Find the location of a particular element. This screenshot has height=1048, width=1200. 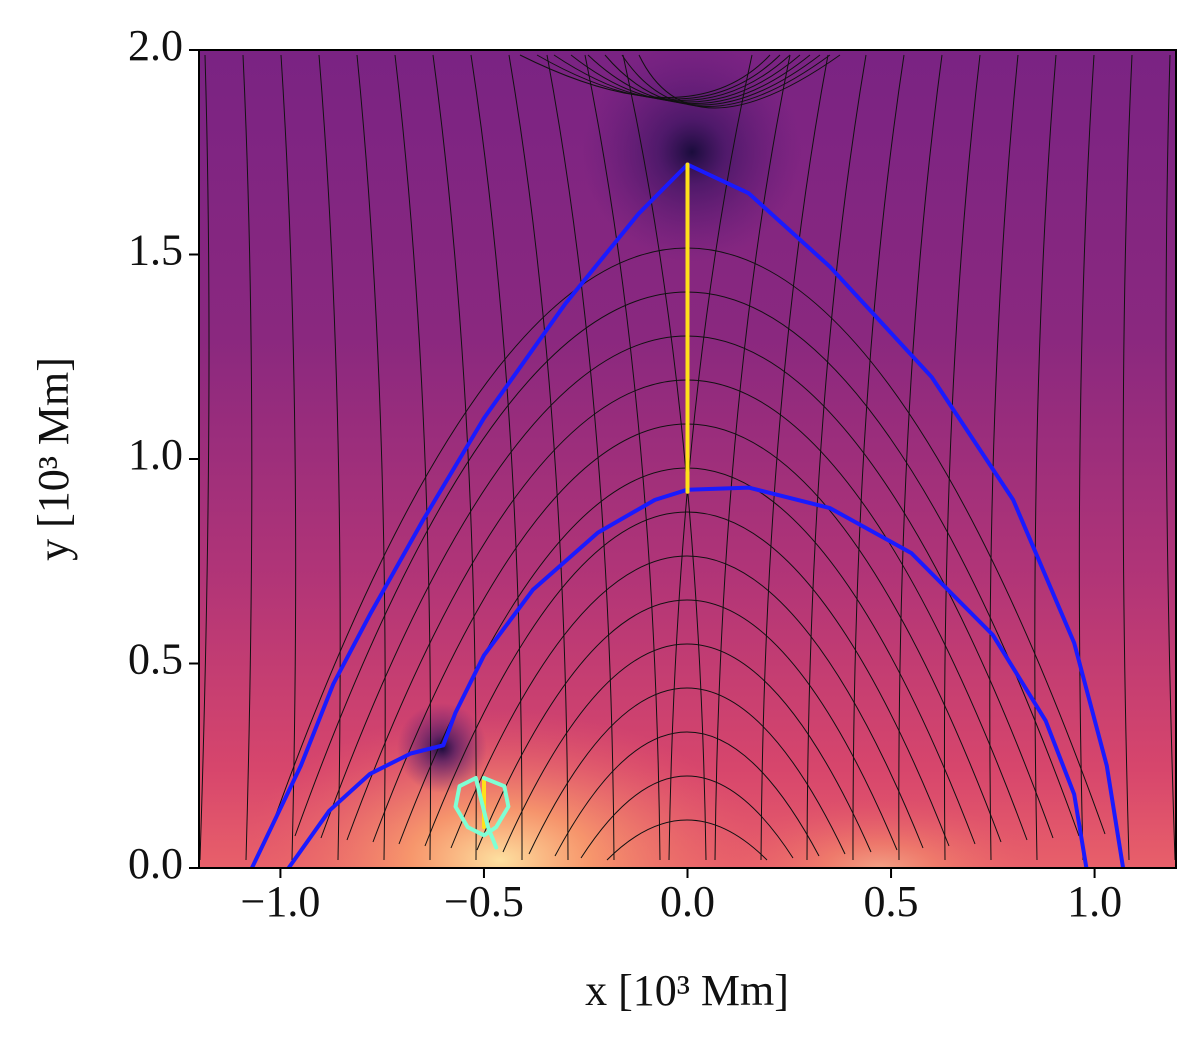

y-tick-label: 2.0 is located at coordinates (155, 45).